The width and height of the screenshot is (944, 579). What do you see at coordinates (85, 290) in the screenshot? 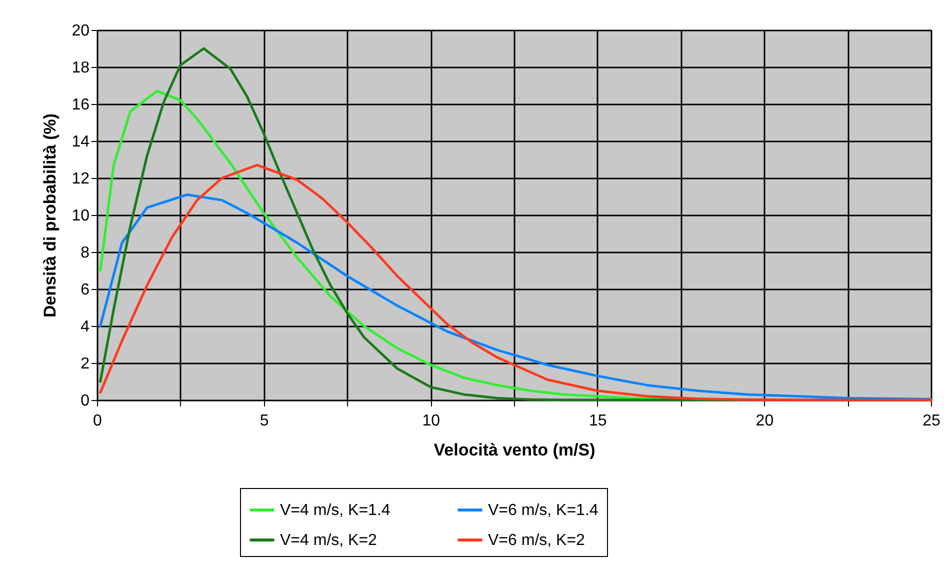
I see `y-tick-label: 6` at bounding box center [85, 290].